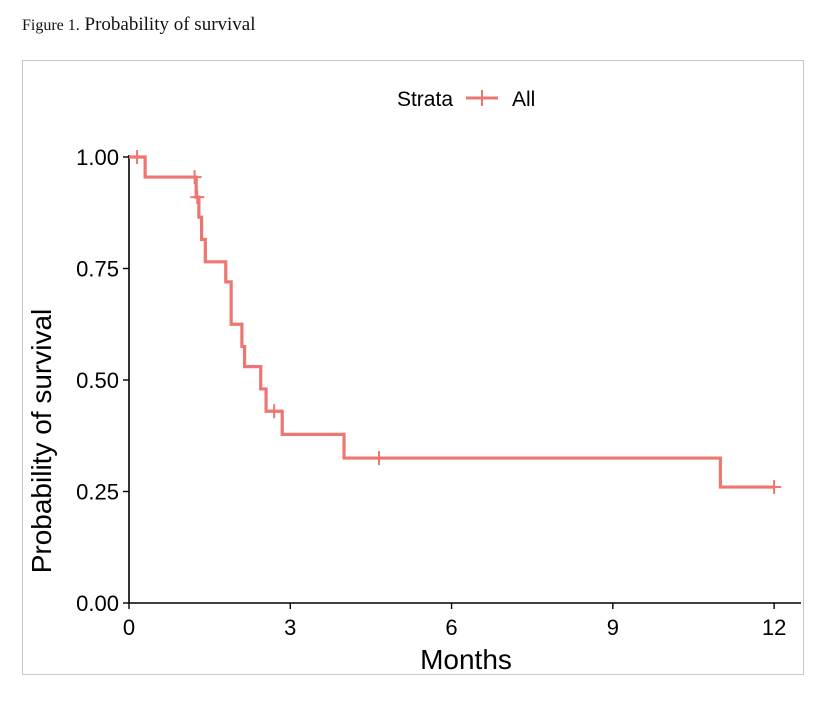  Describe the element at coordinates (451, 627) in the screenshot. I see `x-tick-label: 6` at that location.